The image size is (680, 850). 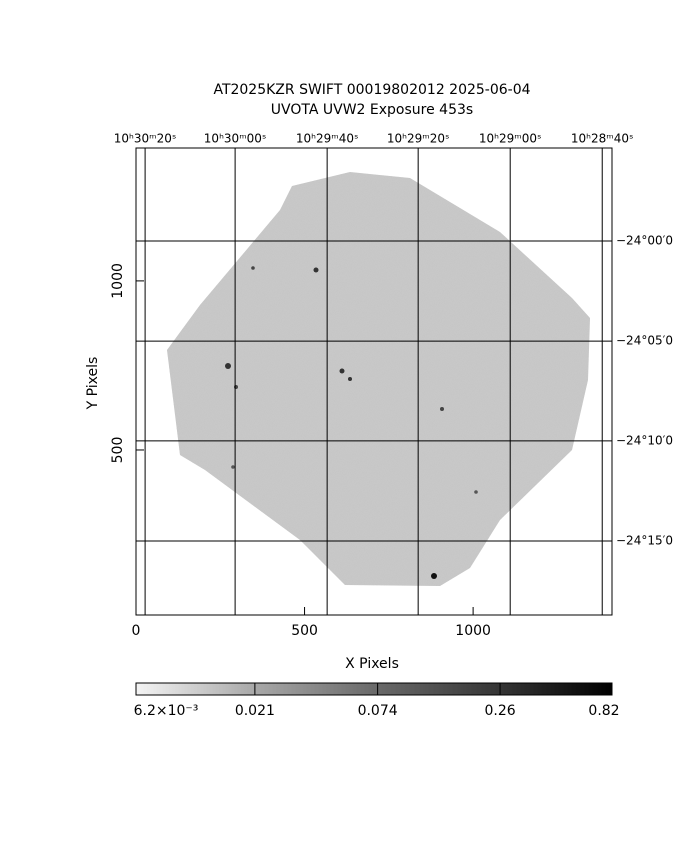 I want to click on x-tick-label: 500, so click(x=304, y=631).